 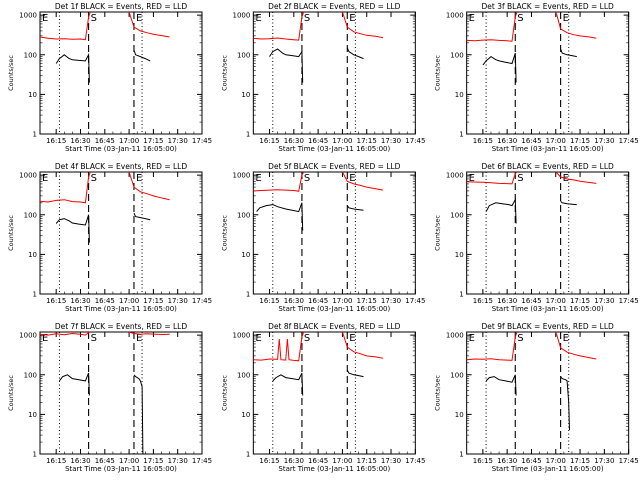 What do you see at coordinates (548, 326) in the screenshot?
I see `panel-title: Det 9f BLACK = Events, RED = LLD` at bounding box center [548, 326].